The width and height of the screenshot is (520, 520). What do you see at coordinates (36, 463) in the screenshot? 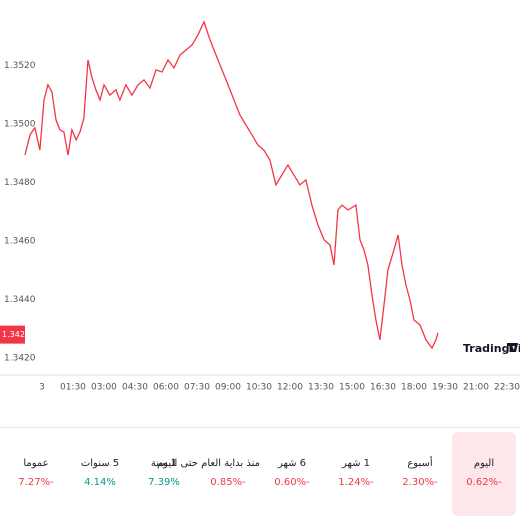
I see `period-label: عموما` at bounding box center [36, 463].